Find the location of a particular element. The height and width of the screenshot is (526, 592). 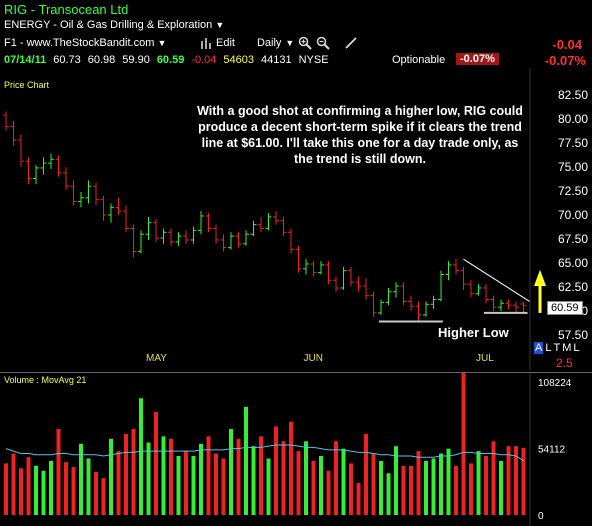

period-selector: Daily is located at coordinates (269, 43).